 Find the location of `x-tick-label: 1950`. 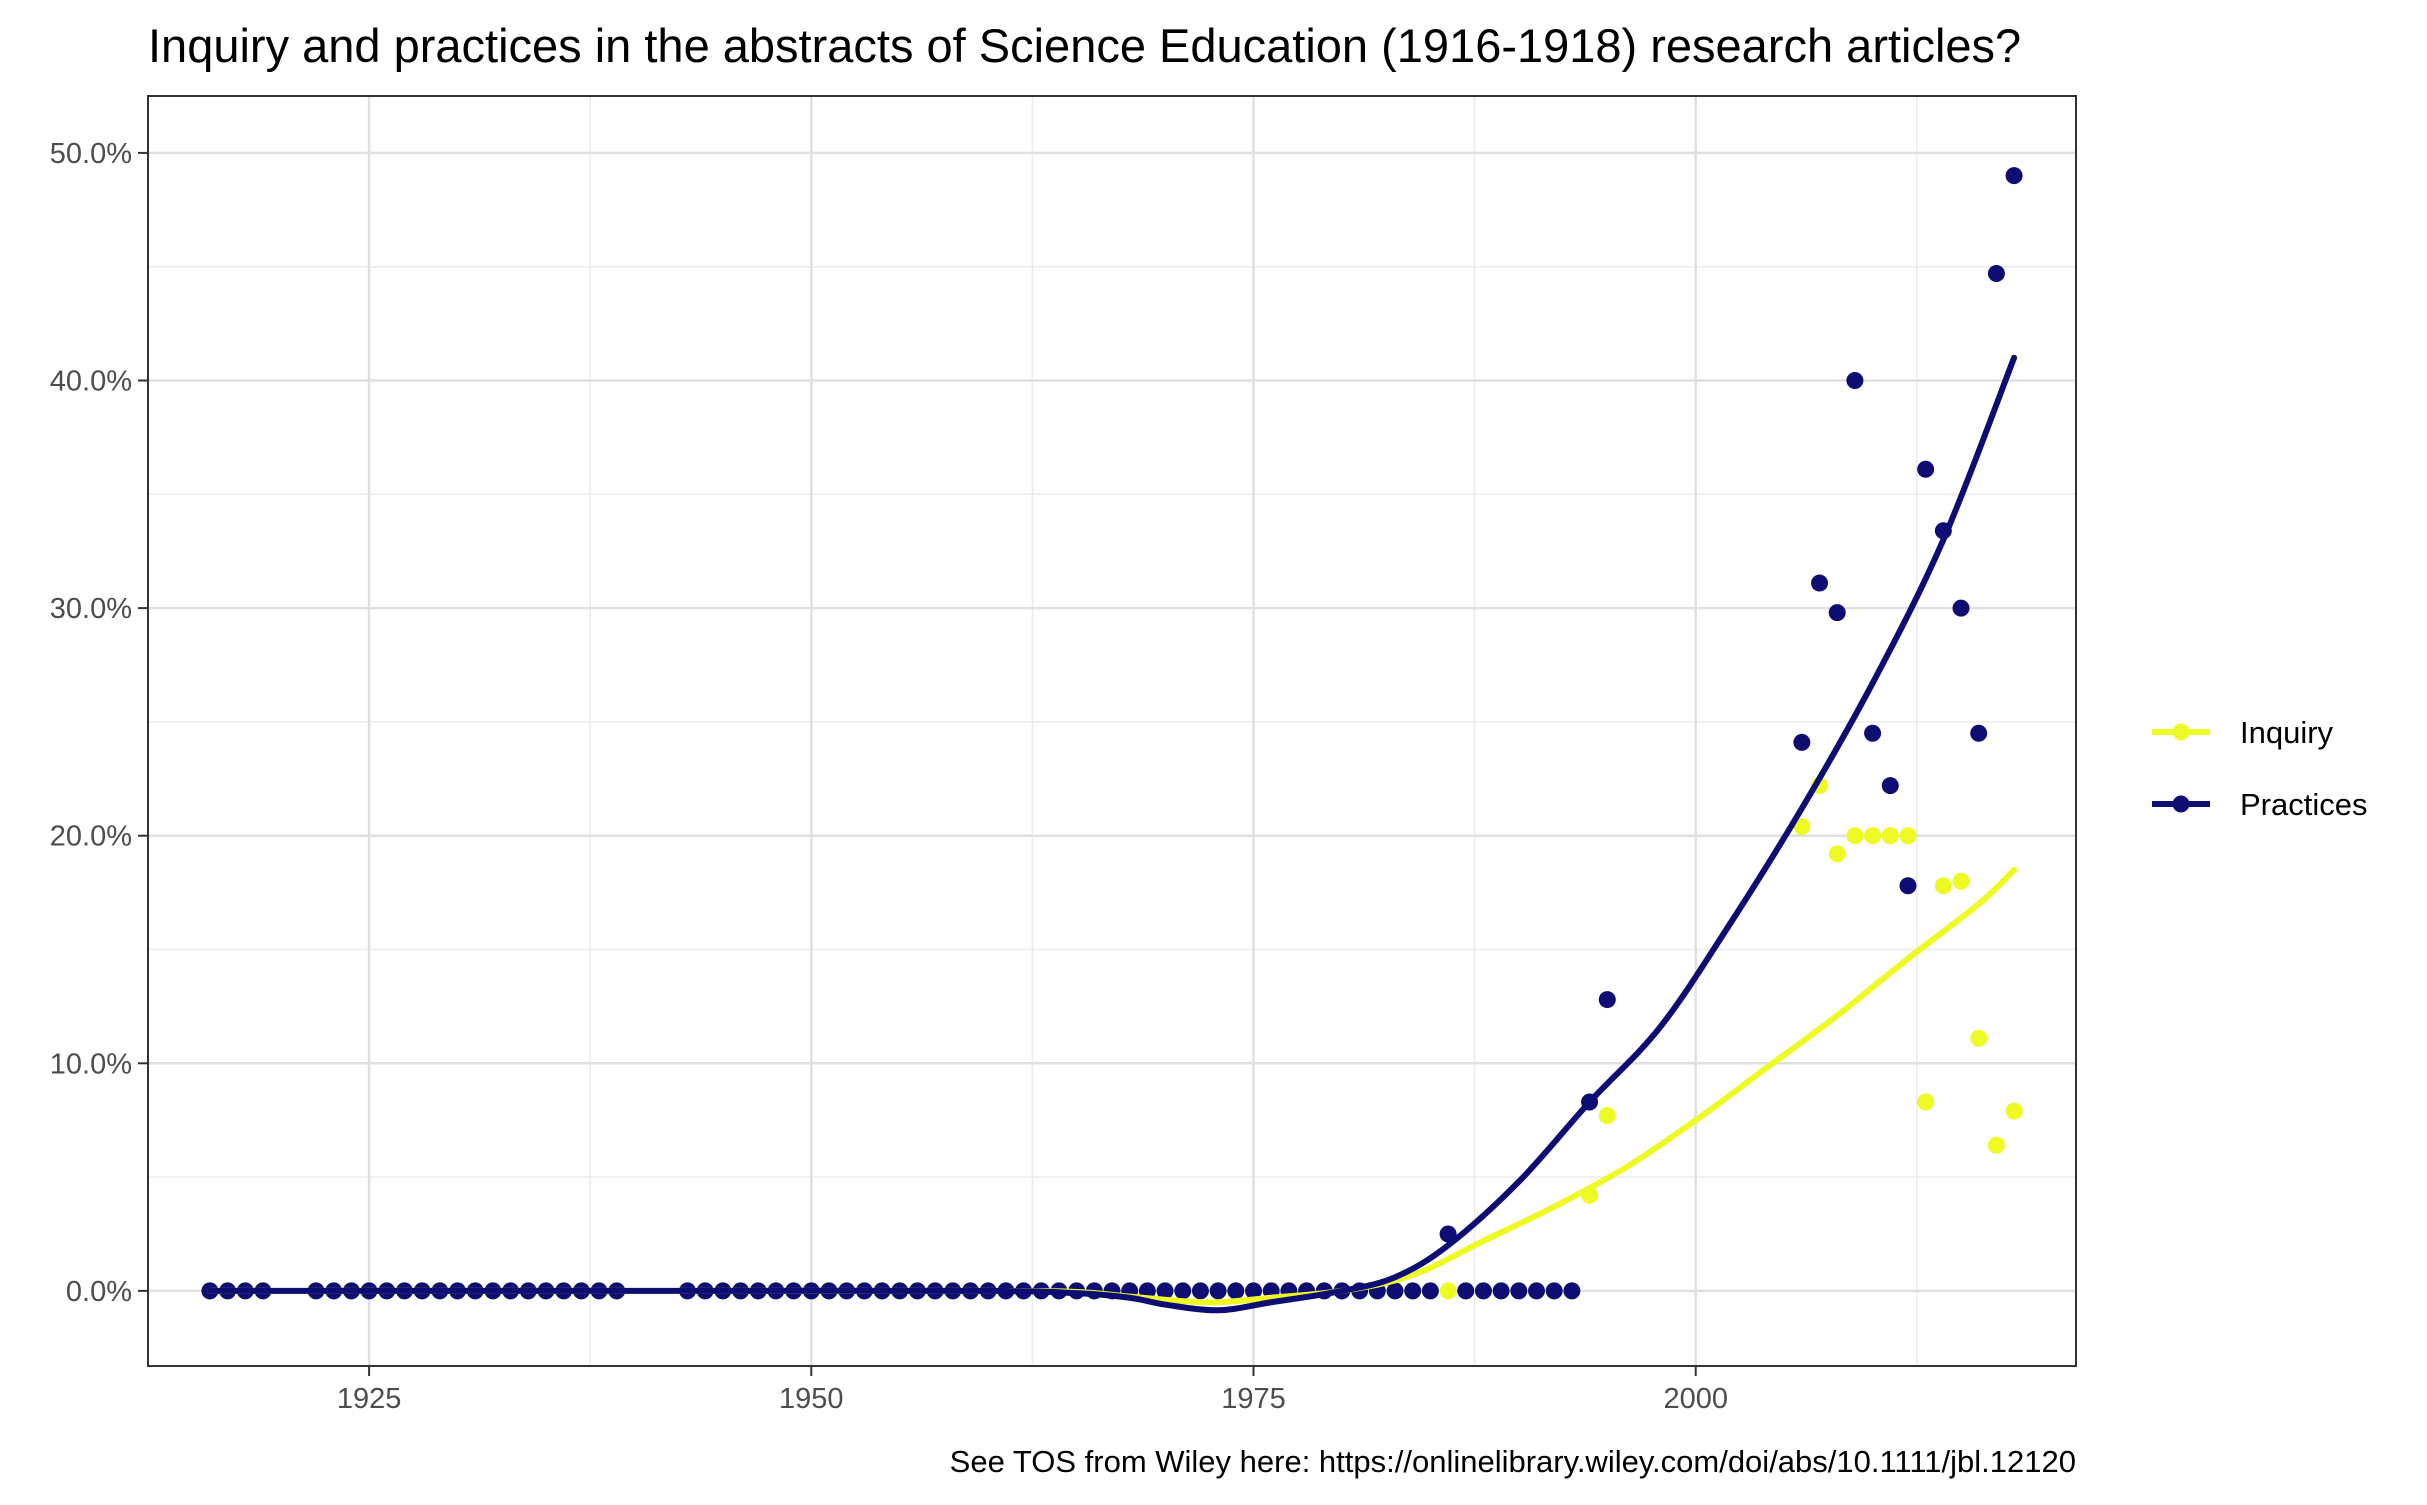

x-tick-label: 1950 is located at coordinates (811, 1399).